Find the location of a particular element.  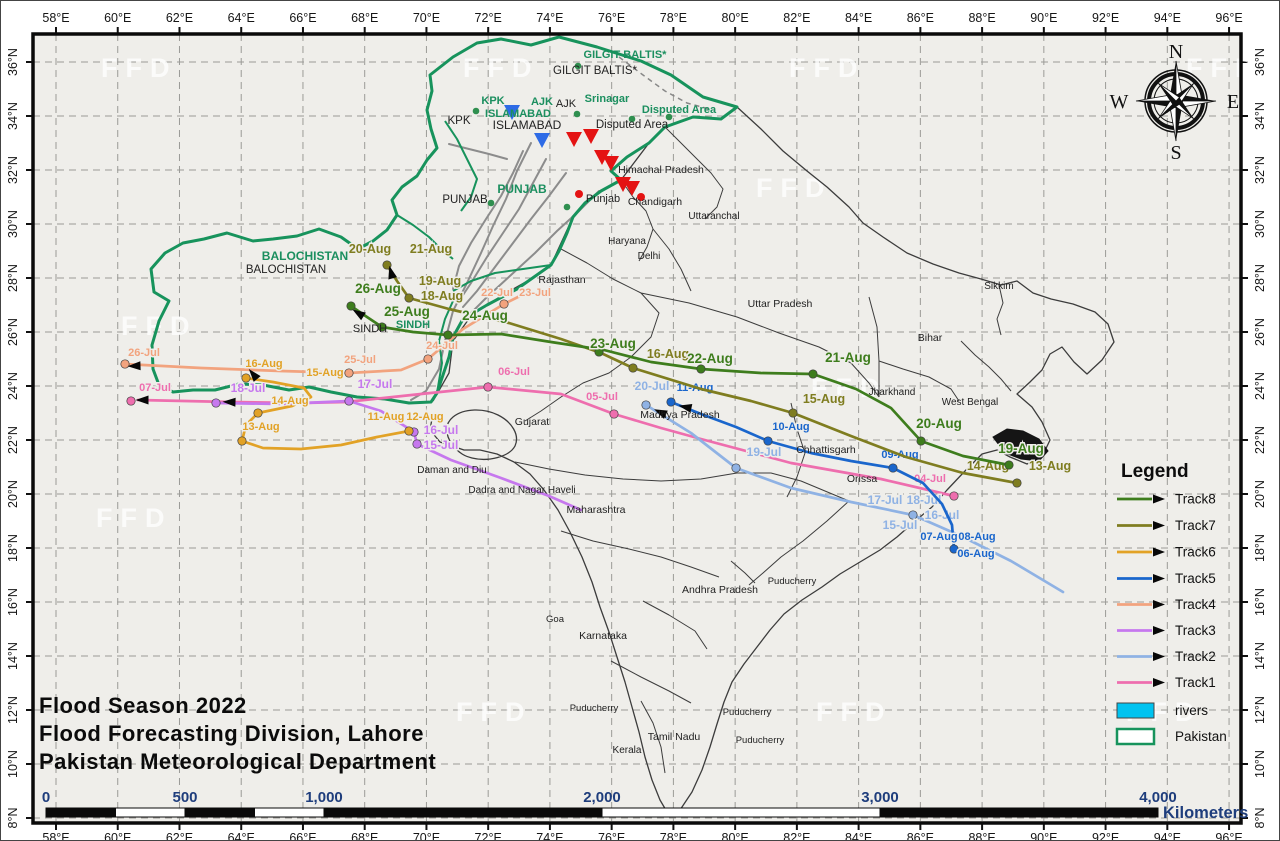

track-date-label: 12-Aug is located at coordinates (424, 417).